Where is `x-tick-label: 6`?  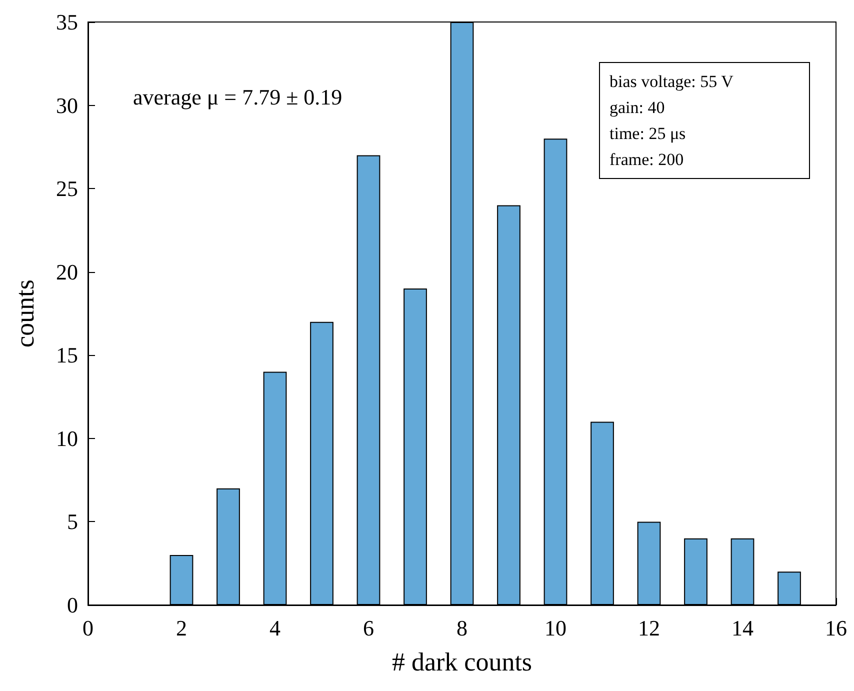 x-tick-label: 6 is located at coordinates (368, 628).